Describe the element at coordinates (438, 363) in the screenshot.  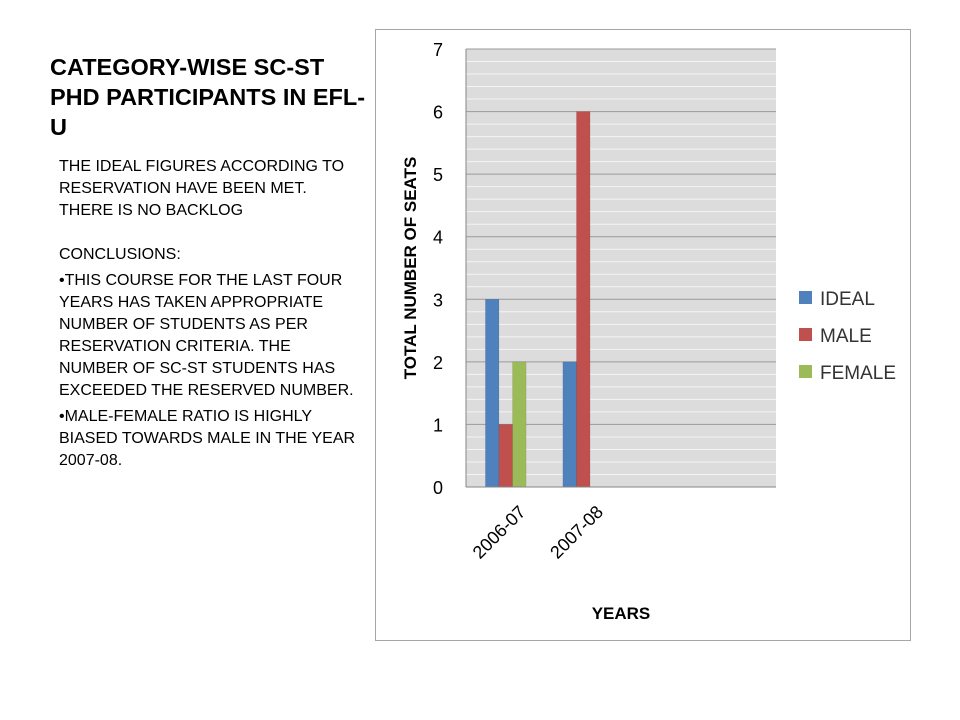
I see `y-tick-label: 2` at that location.